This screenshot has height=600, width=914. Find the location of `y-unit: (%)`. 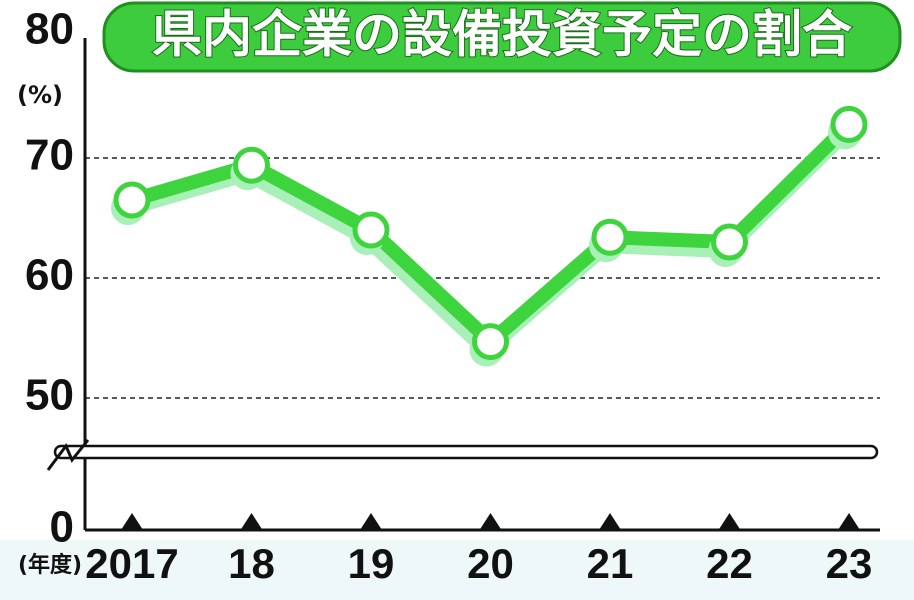

y-unit: (%) is located at coordinates (40, 95).